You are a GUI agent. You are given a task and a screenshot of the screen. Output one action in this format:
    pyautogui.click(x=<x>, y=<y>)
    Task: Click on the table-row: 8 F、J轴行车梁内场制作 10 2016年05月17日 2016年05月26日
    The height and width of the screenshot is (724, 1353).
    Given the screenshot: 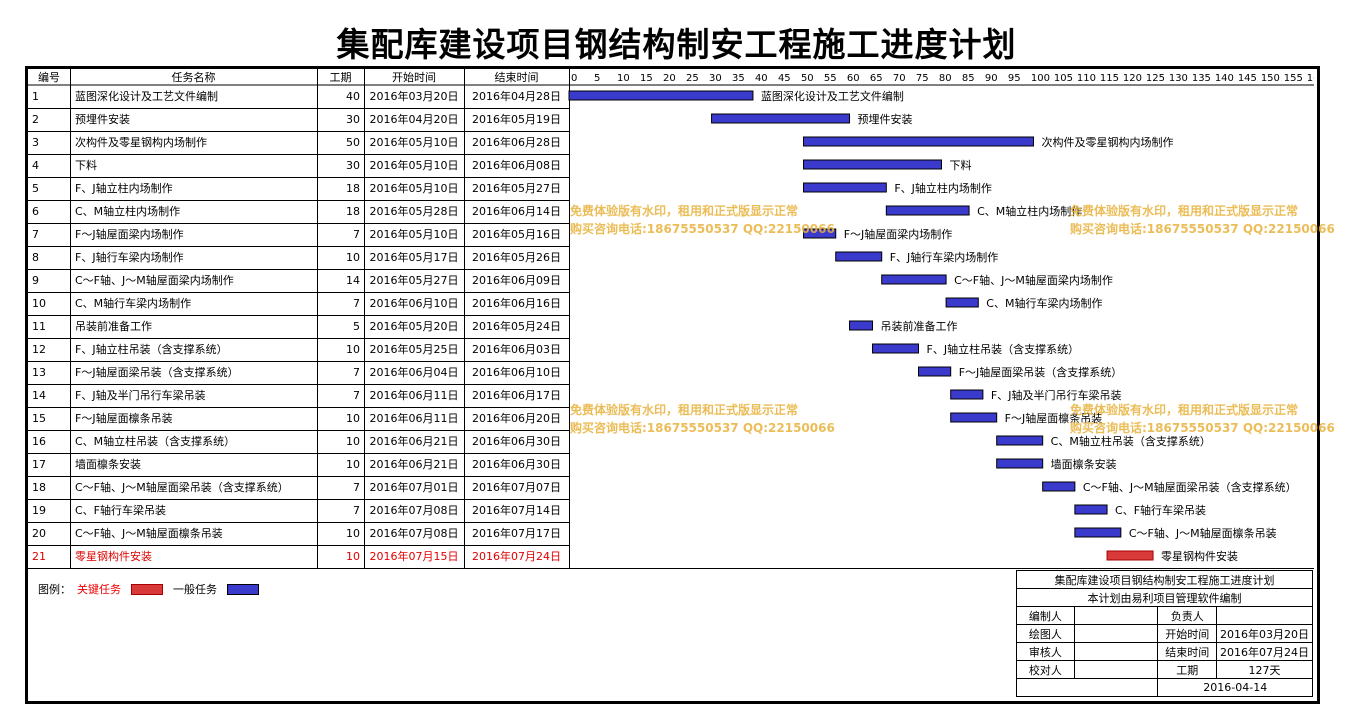 What is the action you would take?
    pyautogui.click(x=296, y=257)
    